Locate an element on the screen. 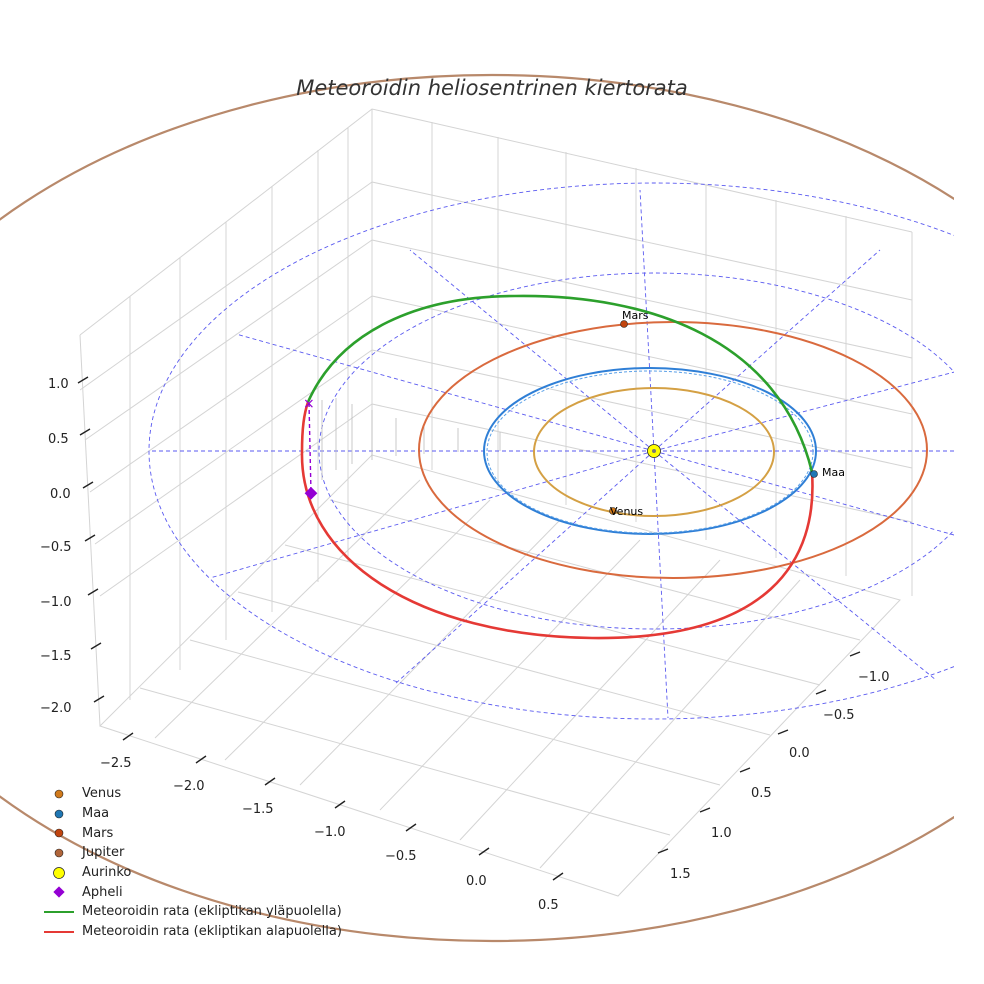 The height and width of the screenshot is (984, 984). y-axis-ticks is located at coordinates (759, 752).